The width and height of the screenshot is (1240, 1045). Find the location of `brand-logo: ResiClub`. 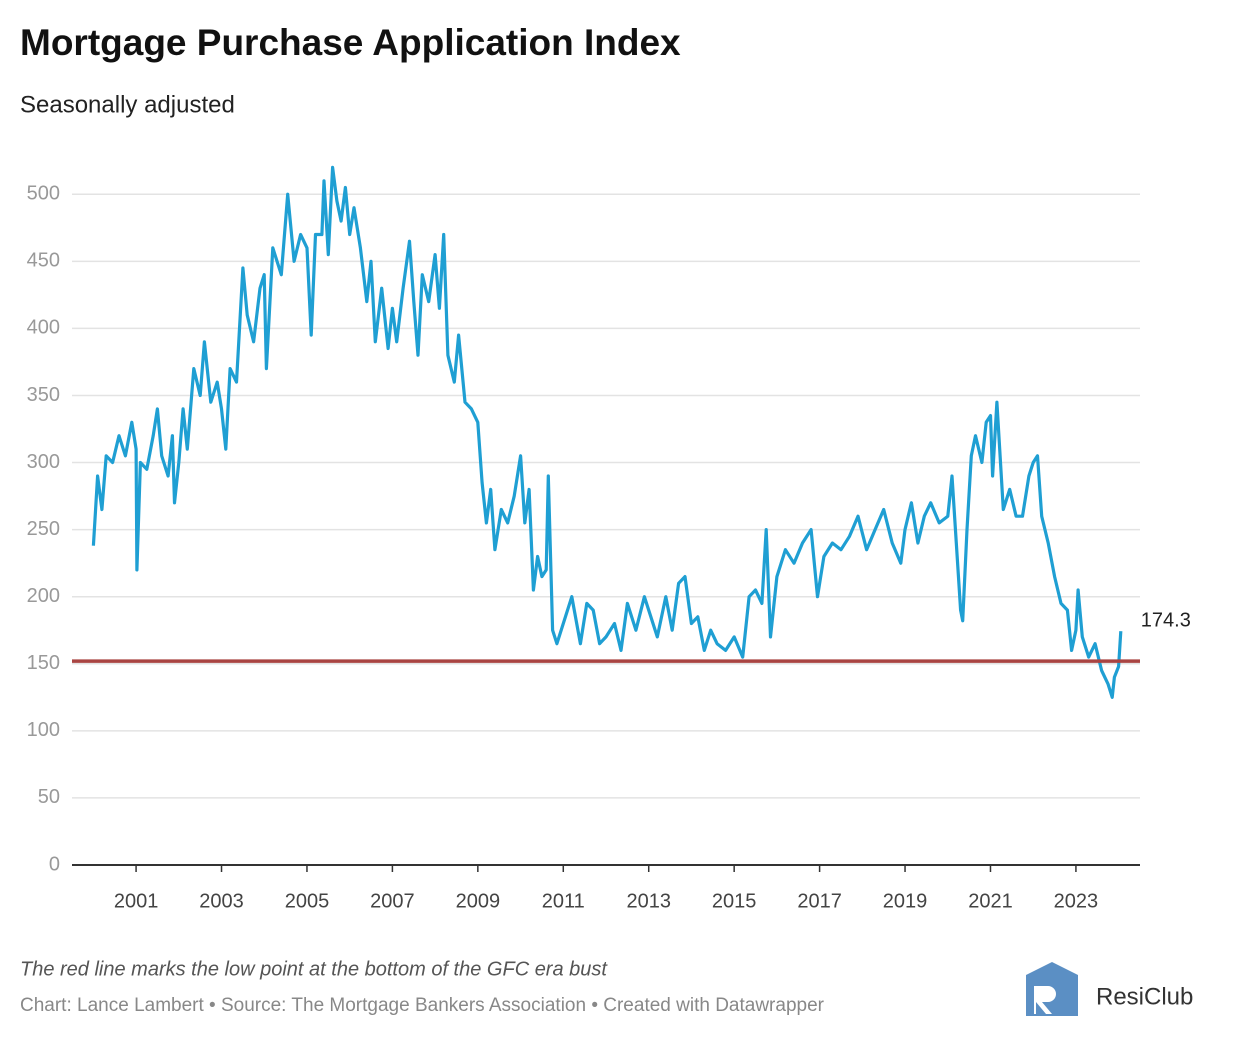

brand-logo: ResiClub is located at coordinates (1109, 989).